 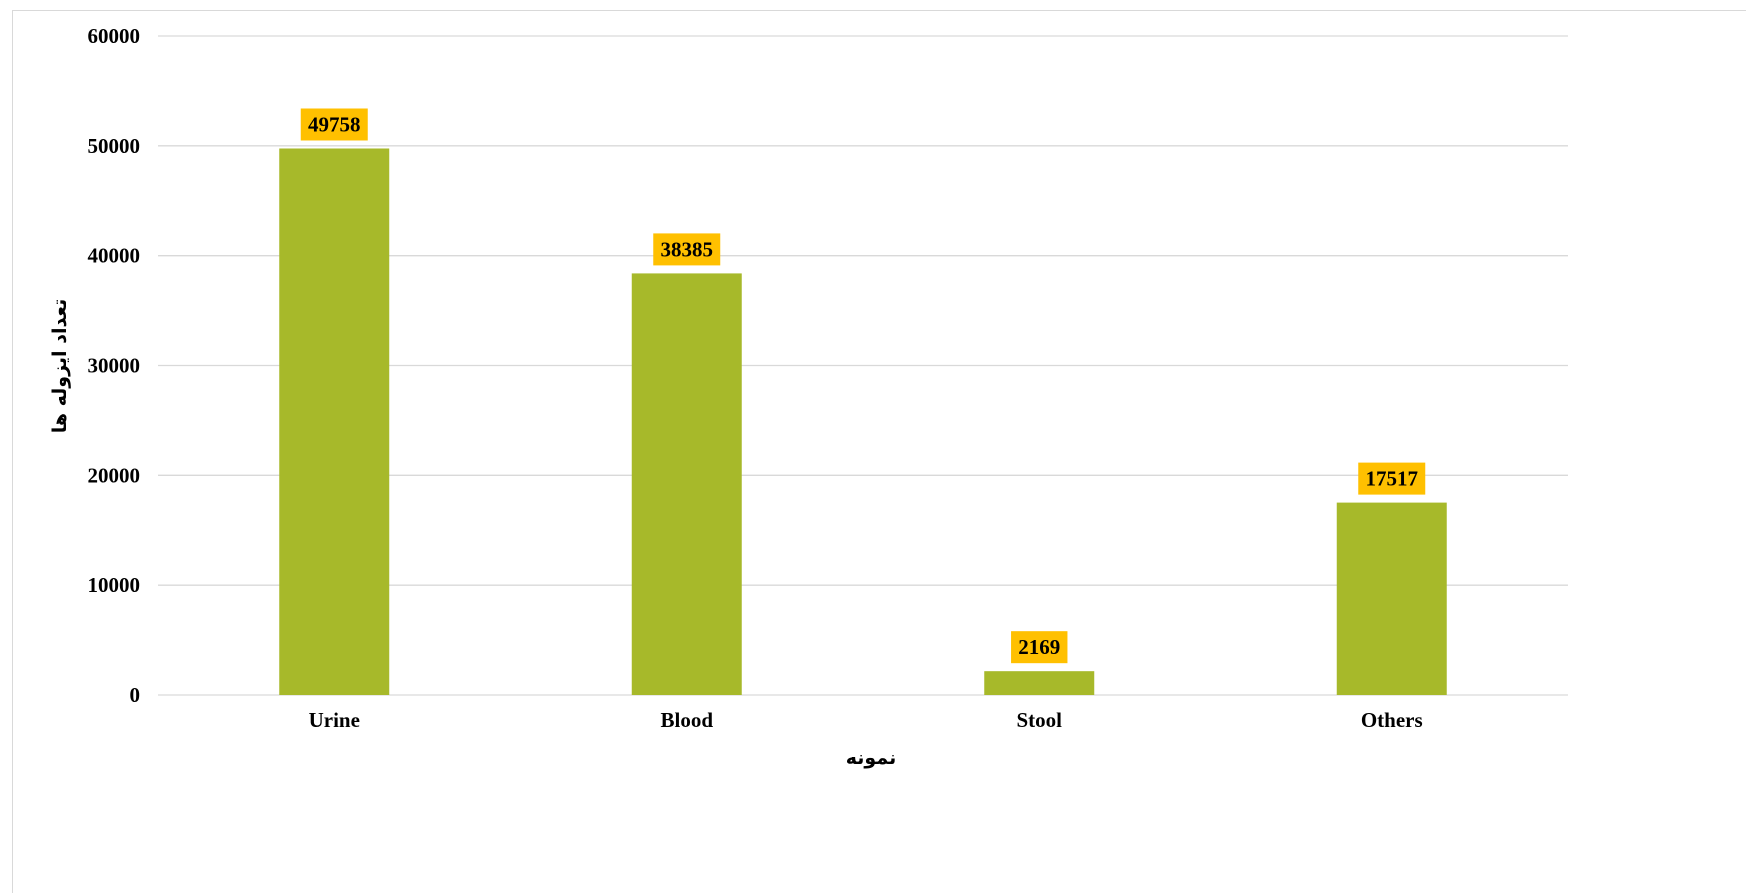 What do you see at coordinates (114, 585) in the screenshot?
I see `y-tick-label: 10000` at bounding box center [114, 585].